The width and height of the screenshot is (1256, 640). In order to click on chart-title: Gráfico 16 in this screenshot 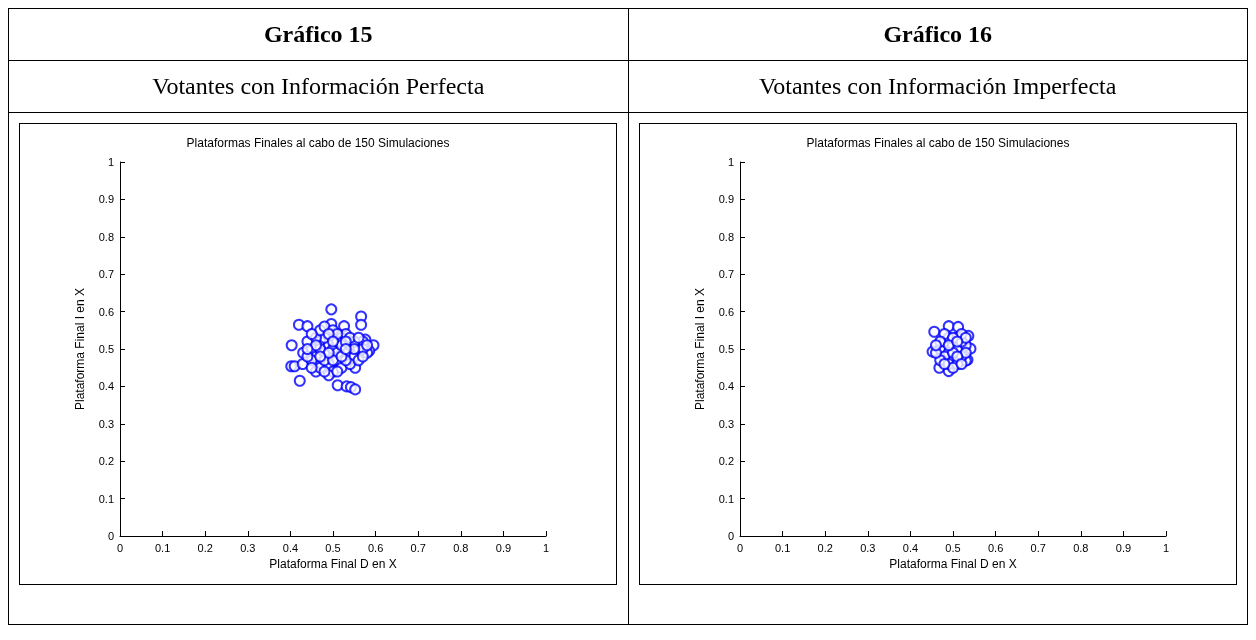, I will do `click(938, 34)`.